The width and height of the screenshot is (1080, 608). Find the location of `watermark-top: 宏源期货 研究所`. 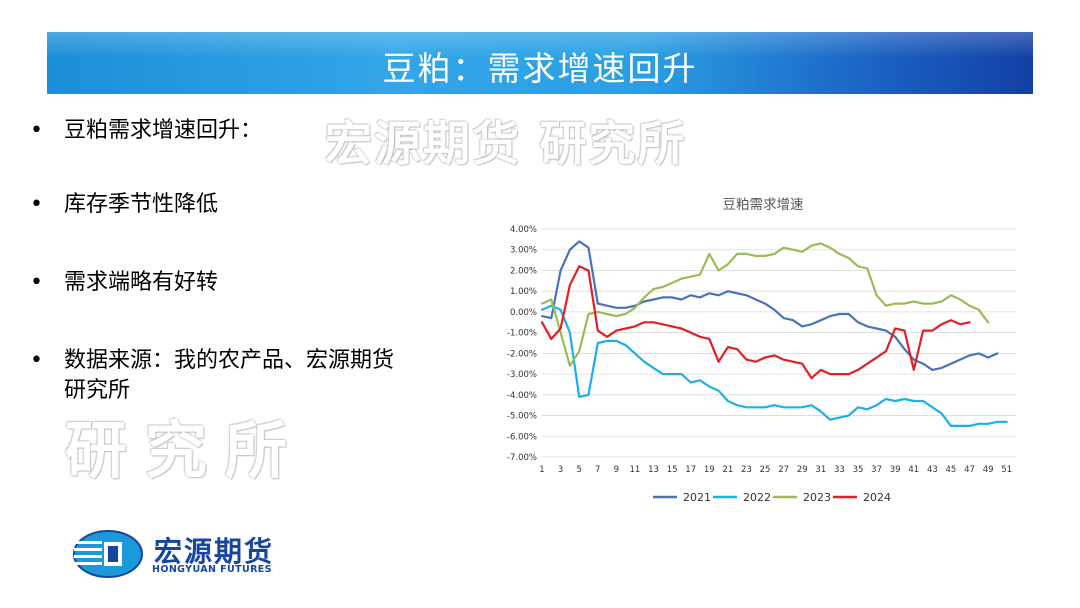

watermark-top: 宏源期货 研究所 is located at coordinates (506, 144).